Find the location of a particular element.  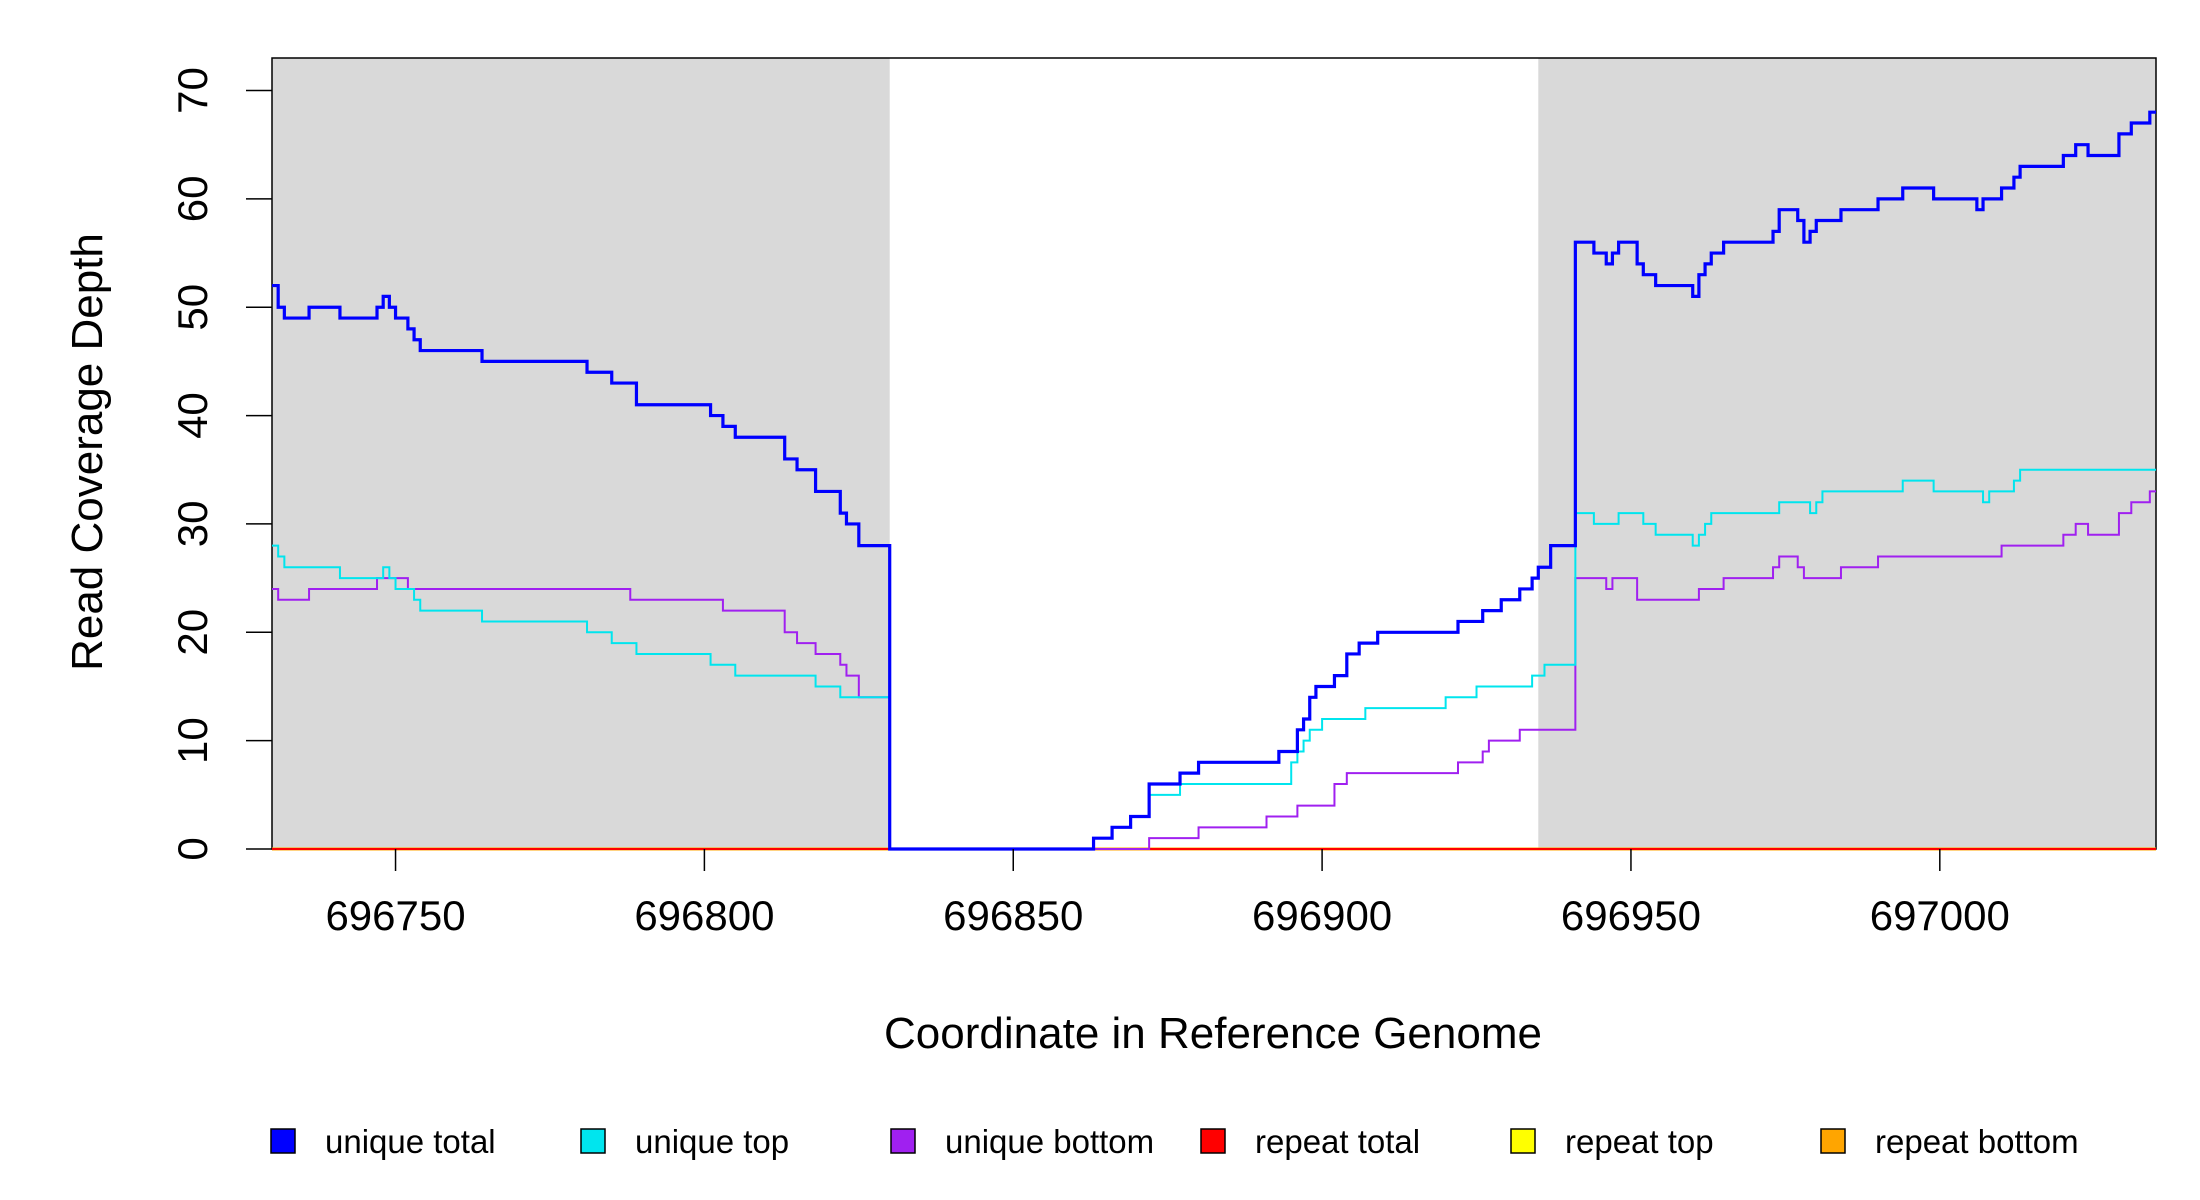

legend-label: repeat total is located at coordinates (1337, 1141).